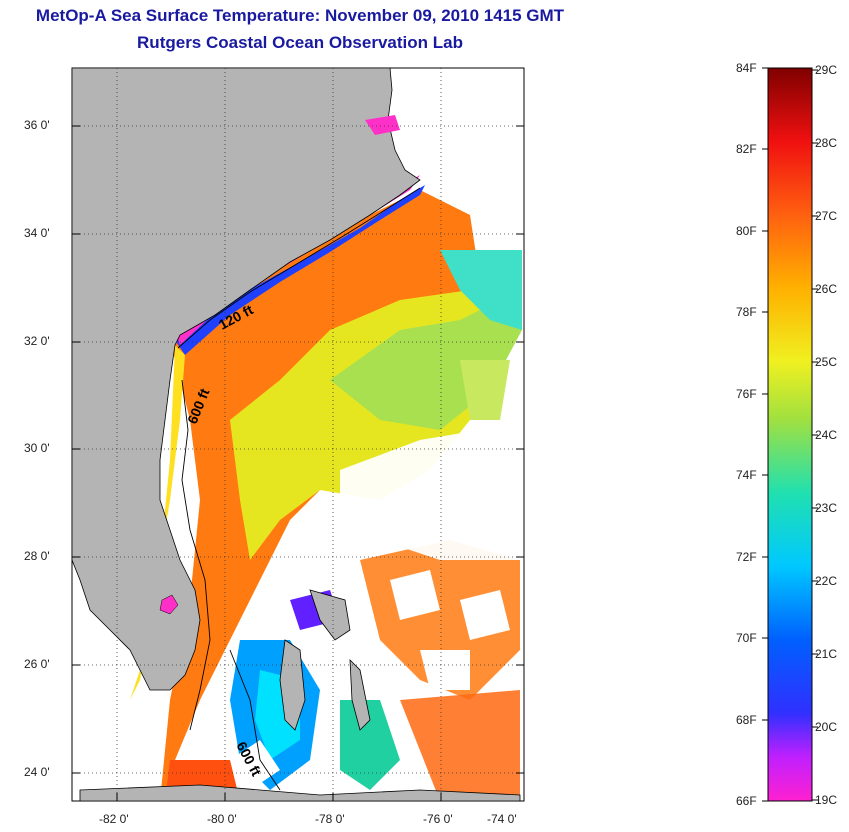  I want to click on colorbar-f-74: 74F, so click(746, 475).